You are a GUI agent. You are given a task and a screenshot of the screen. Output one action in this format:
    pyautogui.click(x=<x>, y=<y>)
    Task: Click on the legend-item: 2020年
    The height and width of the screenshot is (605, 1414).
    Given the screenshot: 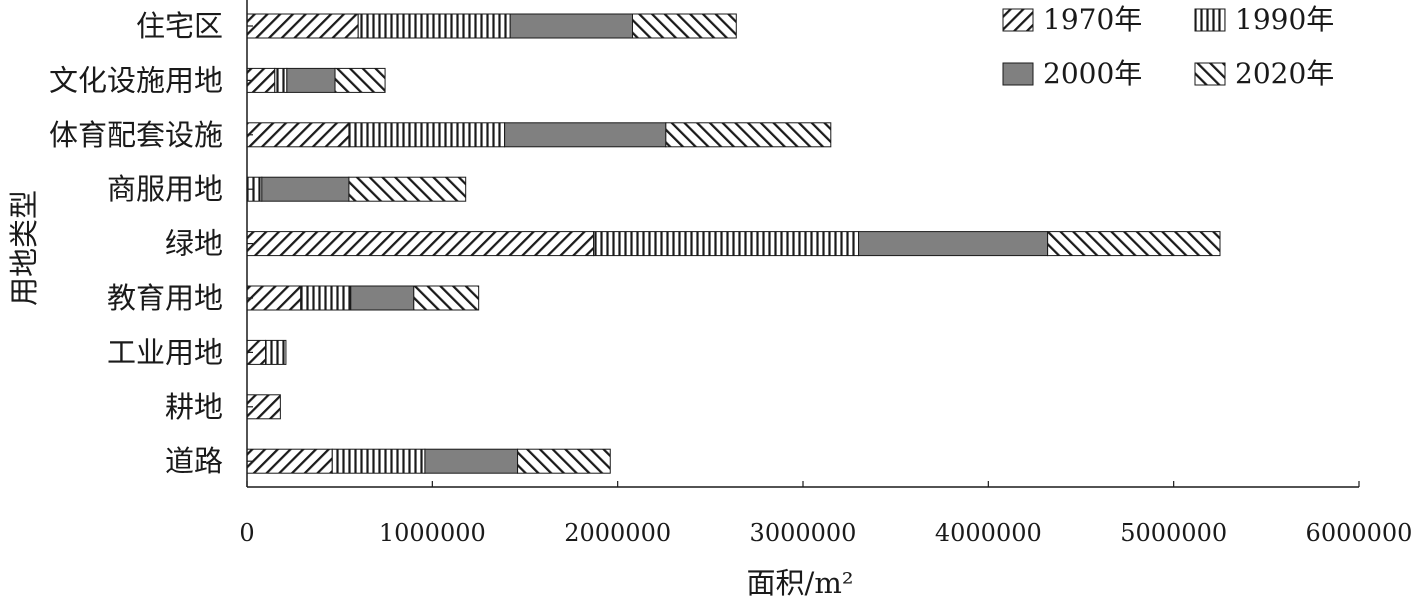 What is the action you would take?
    pyautogui.click(x=1264, y=73)
    